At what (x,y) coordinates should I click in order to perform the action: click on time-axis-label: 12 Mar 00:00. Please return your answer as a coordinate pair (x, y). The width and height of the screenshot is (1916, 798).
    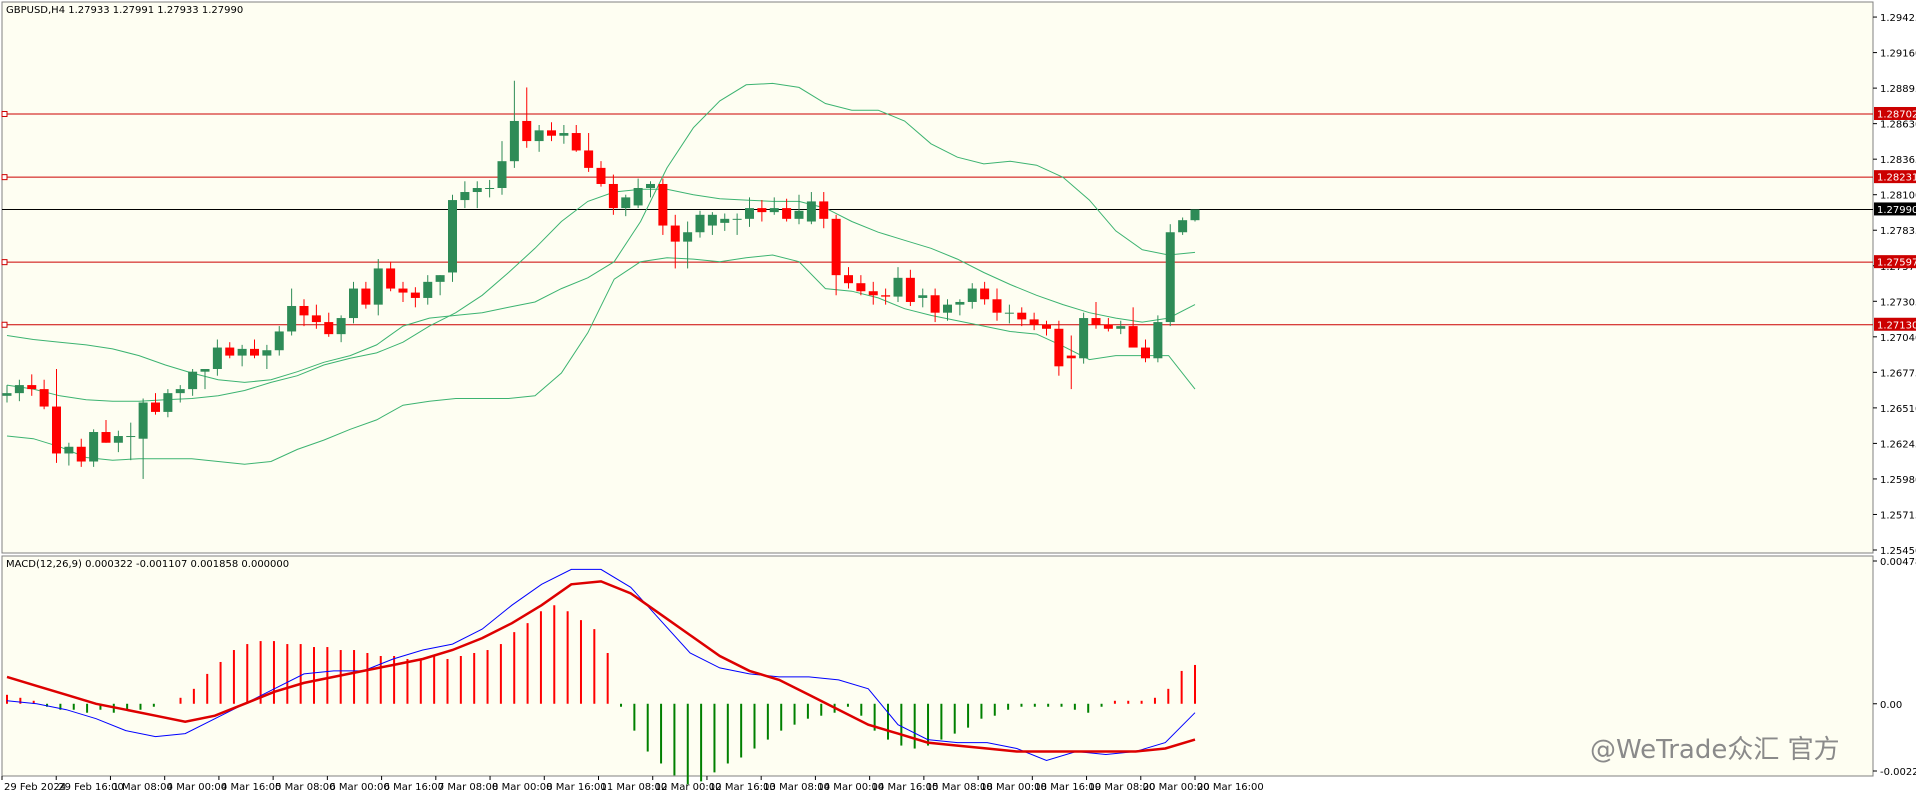
    Looking at the image, I should click on (688, 787).